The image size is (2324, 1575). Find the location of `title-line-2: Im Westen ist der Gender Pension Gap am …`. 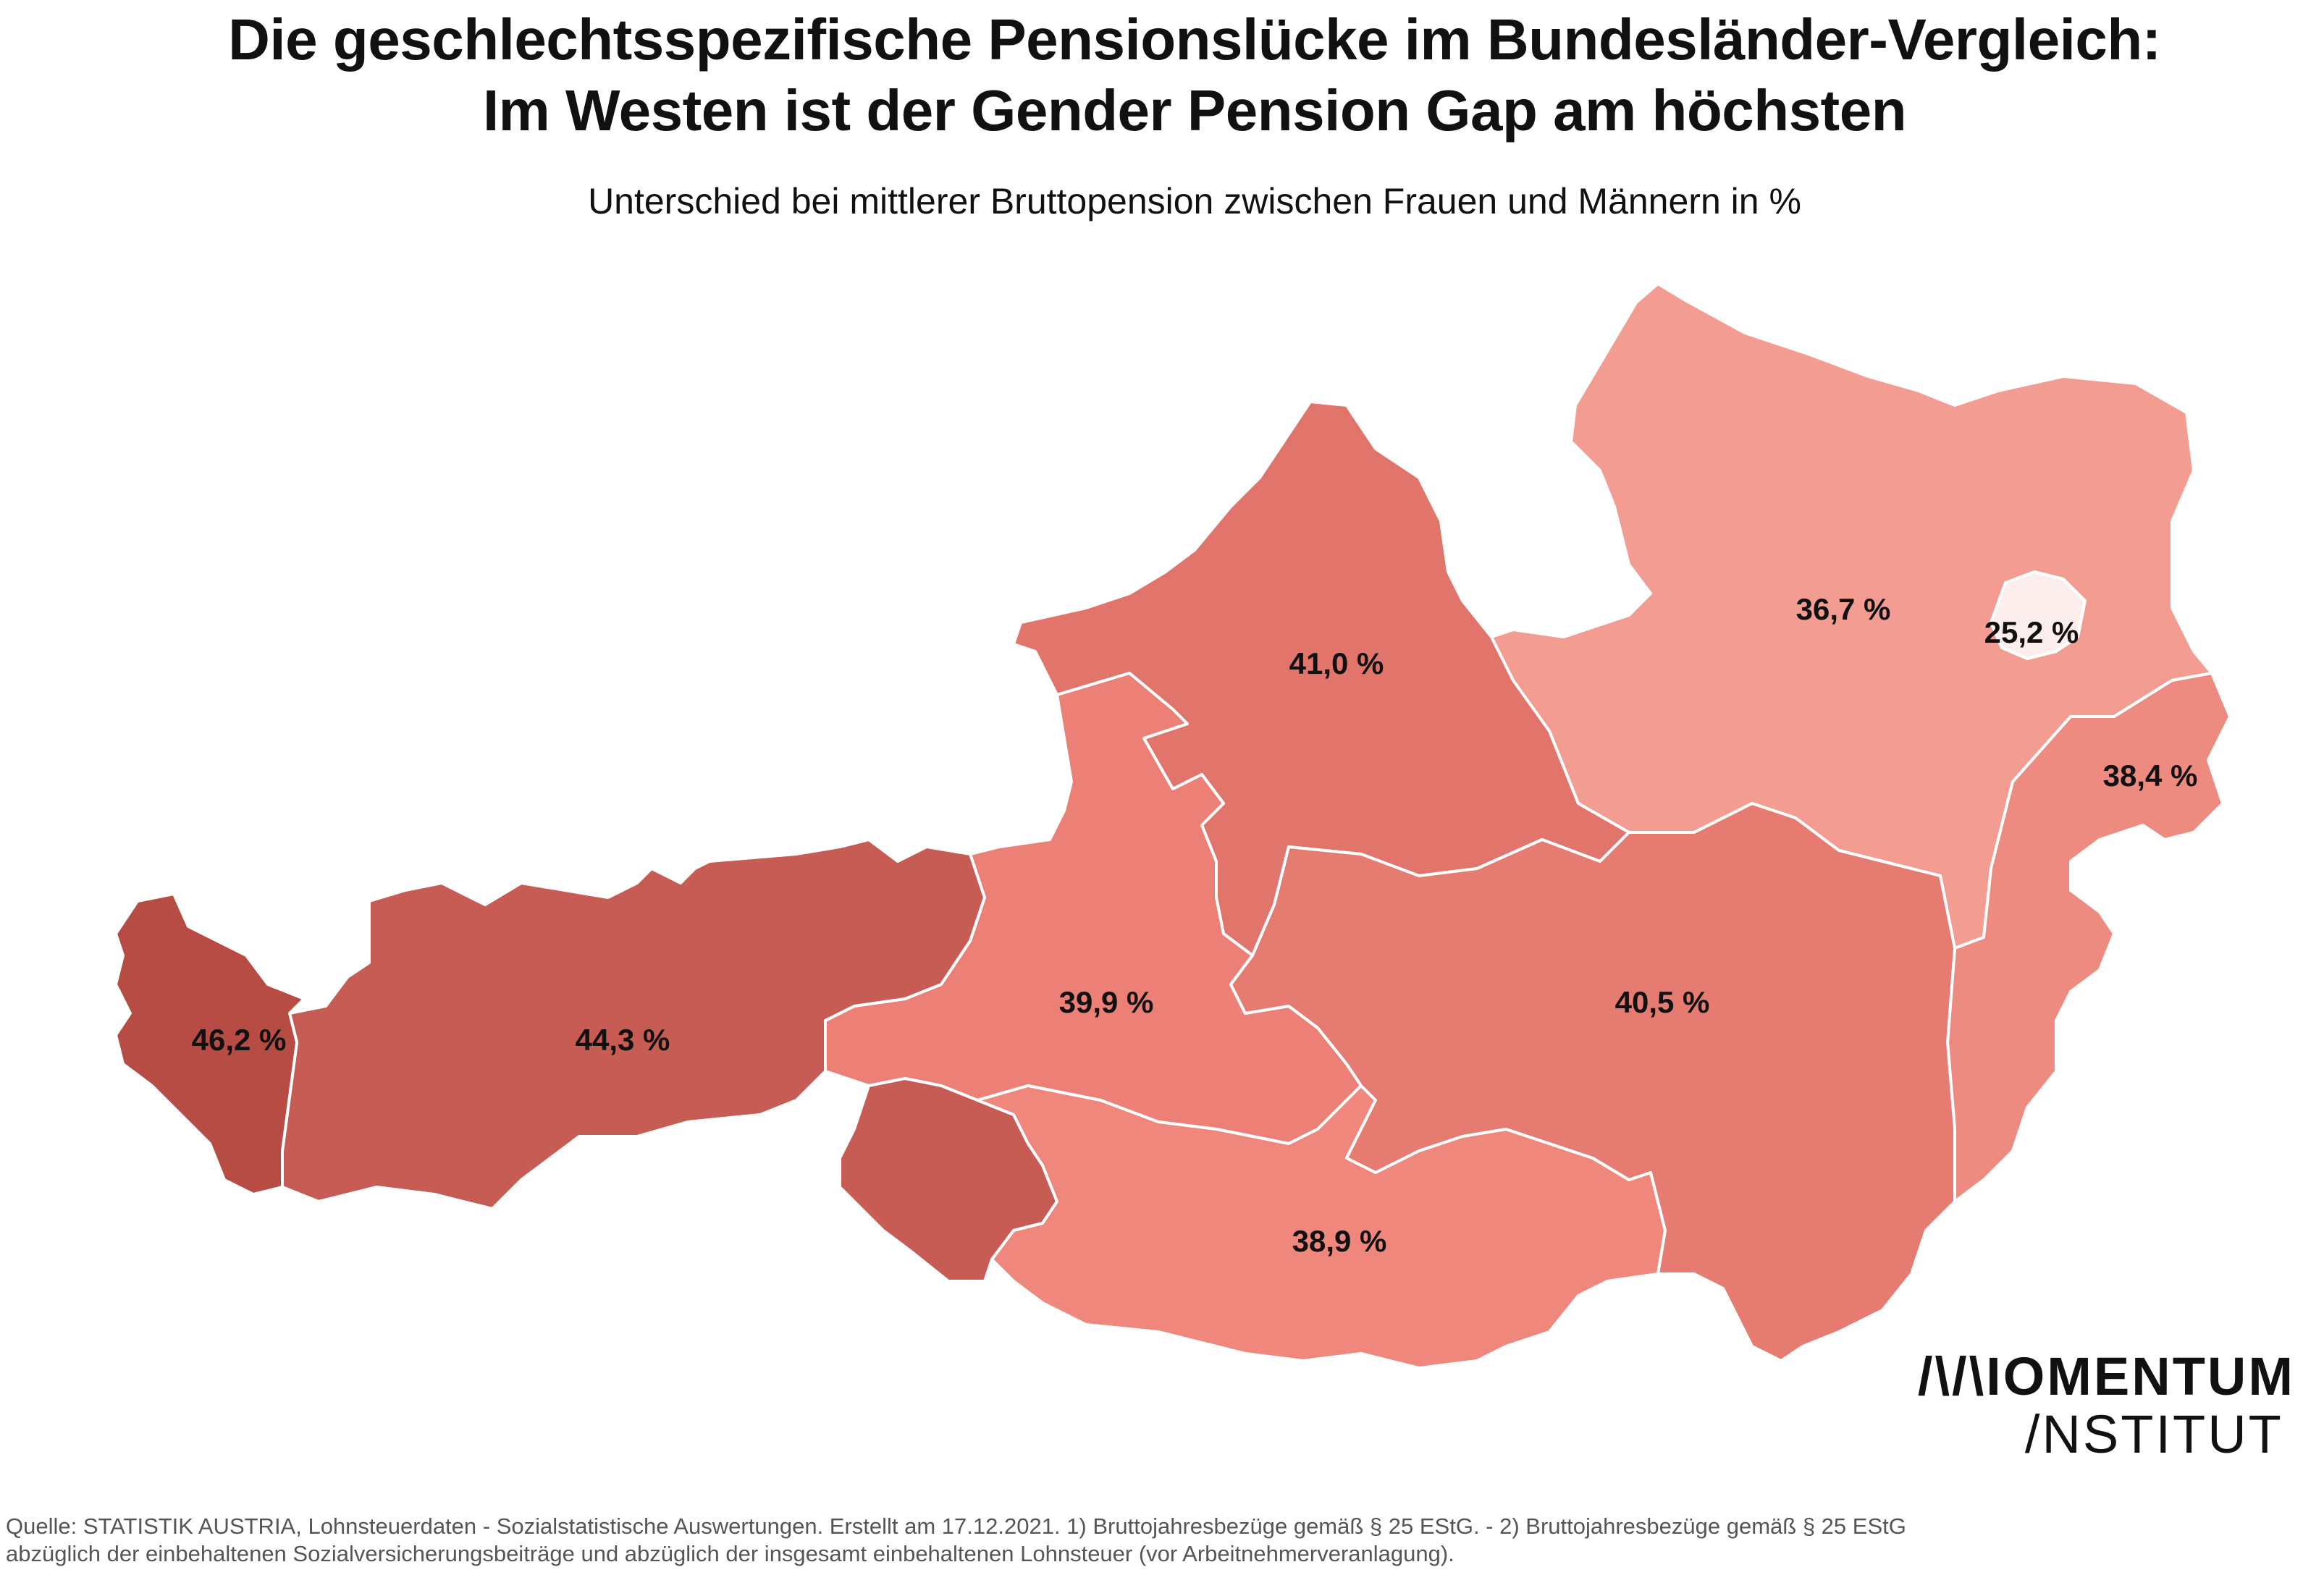

title-line-2: Im Westen ist der Gender Pension Gap am … is located at coordinates (1194, 110).